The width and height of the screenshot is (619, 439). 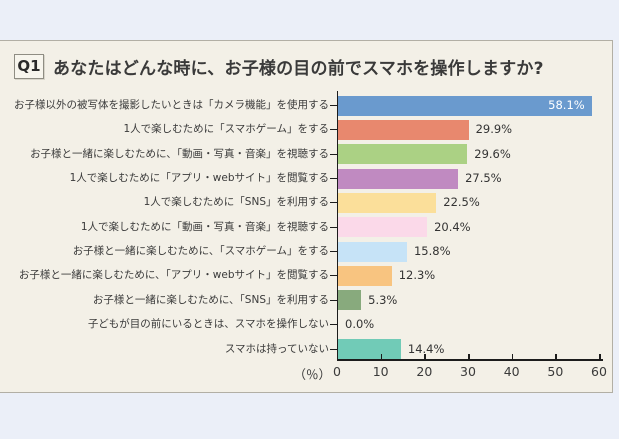 I want to click on category-label: 1人で楽しむために「SNS」を利用する, so click(x=236, y=202).